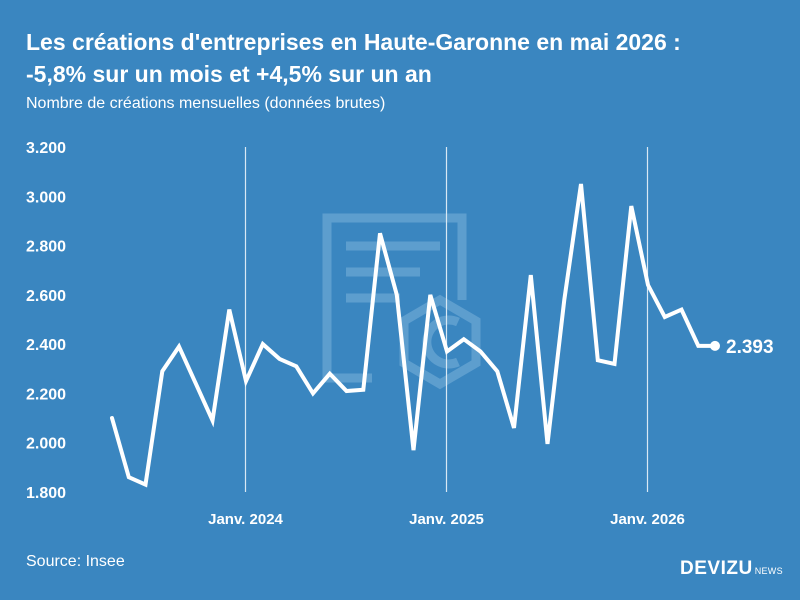 Image resolution: width=800 pixels, height=600 pixels. What do you see at coordinates (440, 342) in the screenshot?
I see `watermark-hexagon` at bounding box center [440, 342].